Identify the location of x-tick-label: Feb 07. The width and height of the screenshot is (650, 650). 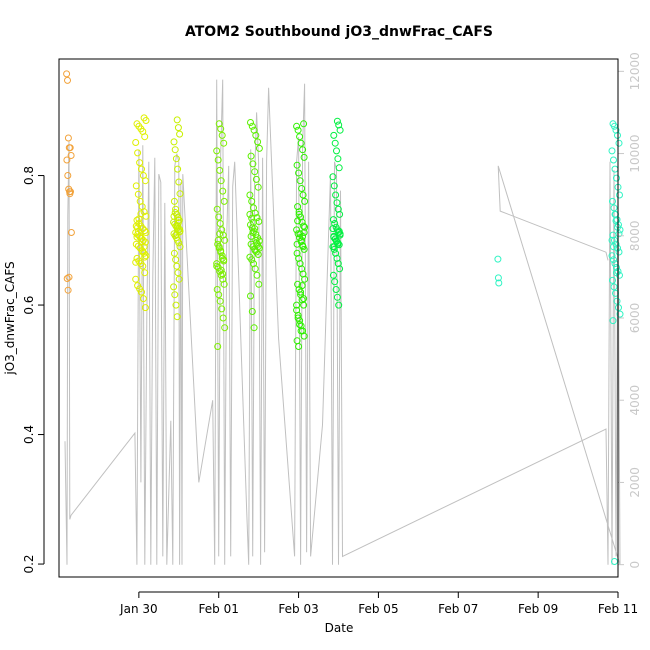
(458, 609).